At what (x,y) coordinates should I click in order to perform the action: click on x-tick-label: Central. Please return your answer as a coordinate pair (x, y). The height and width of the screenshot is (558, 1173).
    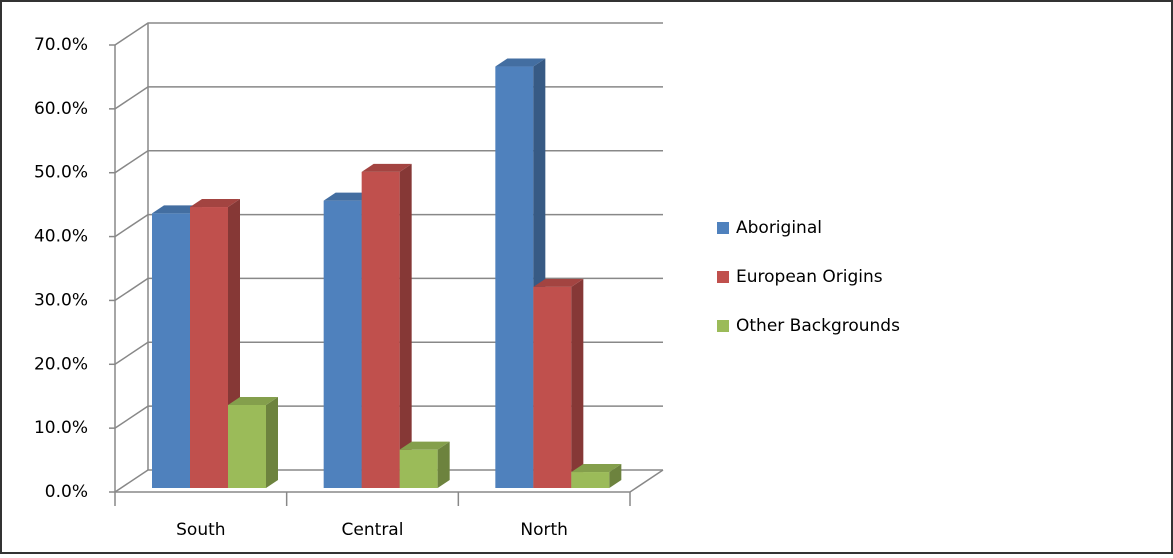
    Looking at the image, I should click on (373, 530).